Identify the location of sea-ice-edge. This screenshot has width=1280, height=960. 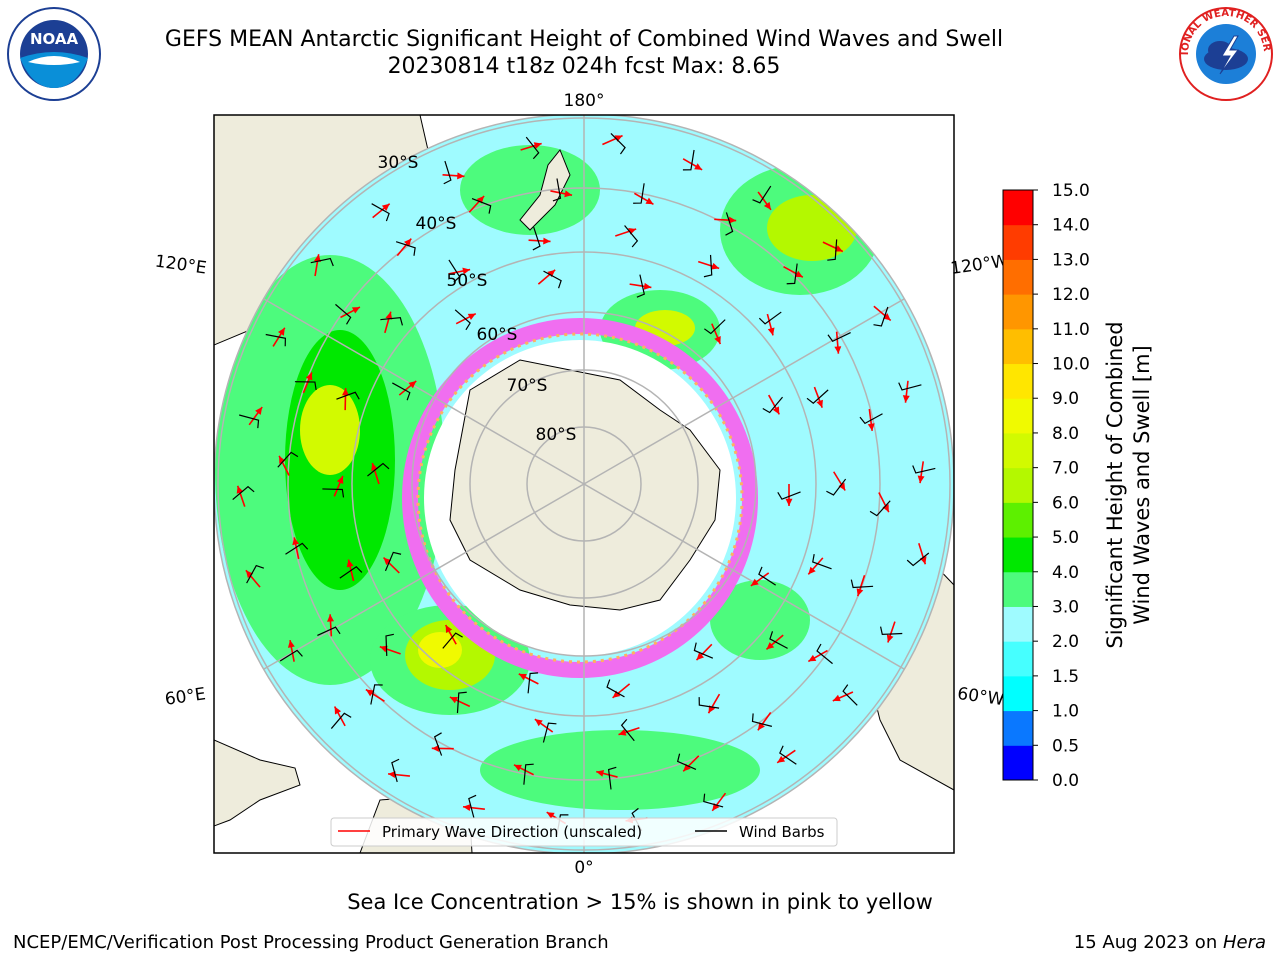
(580, 498).